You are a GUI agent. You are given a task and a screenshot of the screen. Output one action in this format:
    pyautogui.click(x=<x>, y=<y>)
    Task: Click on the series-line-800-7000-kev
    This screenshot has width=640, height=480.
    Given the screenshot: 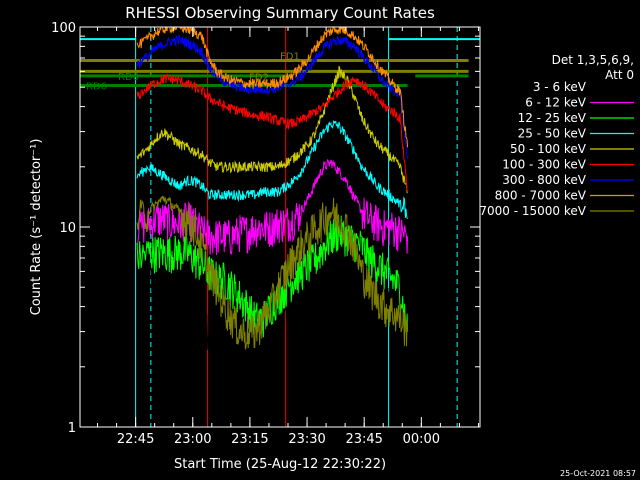 What is the action you would take?
    pyautogui.click(x=272, y=87)
    